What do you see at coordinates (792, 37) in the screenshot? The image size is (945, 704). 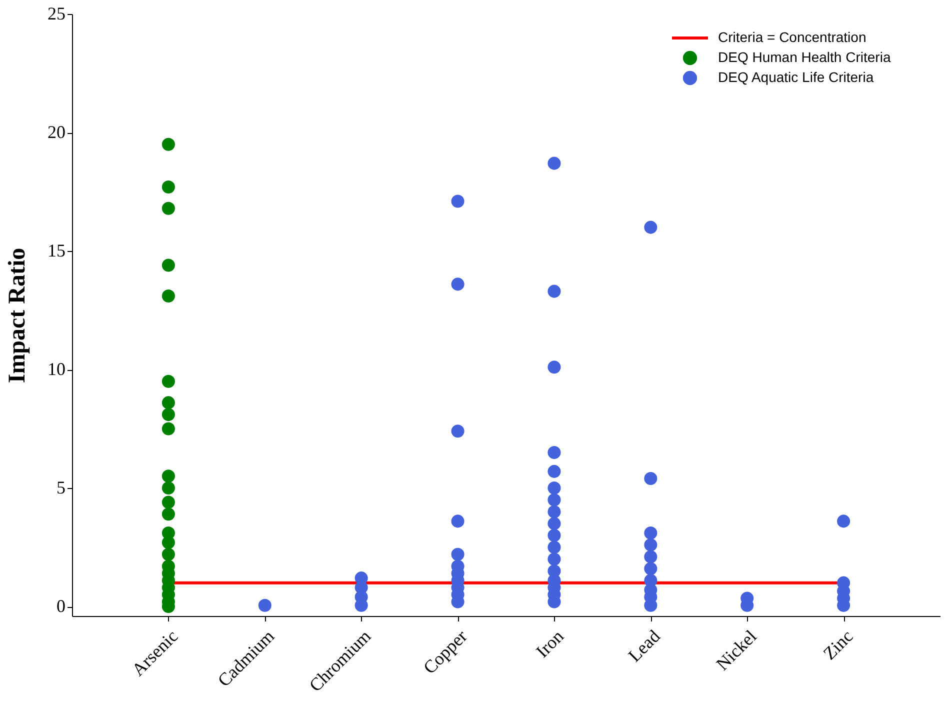 I see `legend-label: Criteria = Concentration` at bounding box center [792, 37].